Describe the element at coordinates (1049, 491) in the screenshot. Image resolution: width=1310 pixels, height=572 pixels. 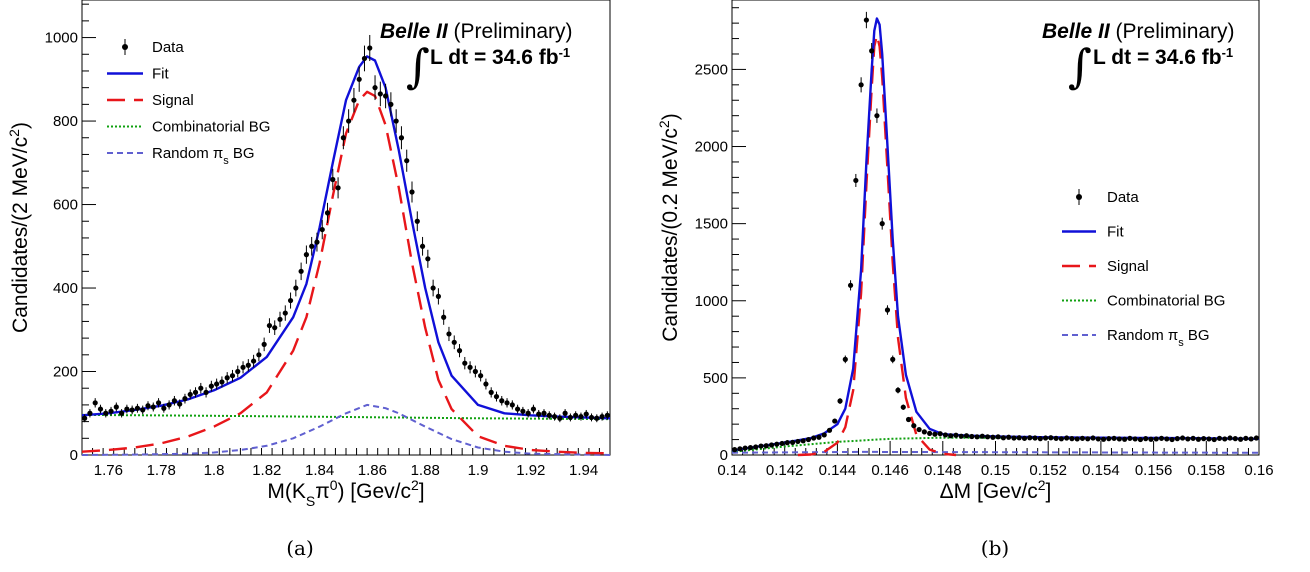
I see `x-axis-label-text: ]` at that location.